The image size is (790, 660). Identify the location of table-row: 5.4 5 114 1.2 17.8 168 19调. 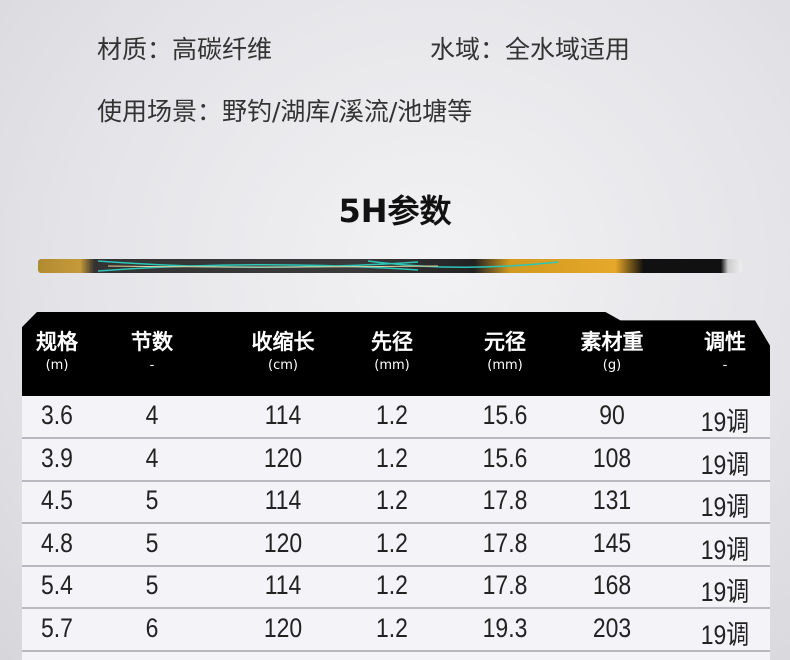
(396, 587).